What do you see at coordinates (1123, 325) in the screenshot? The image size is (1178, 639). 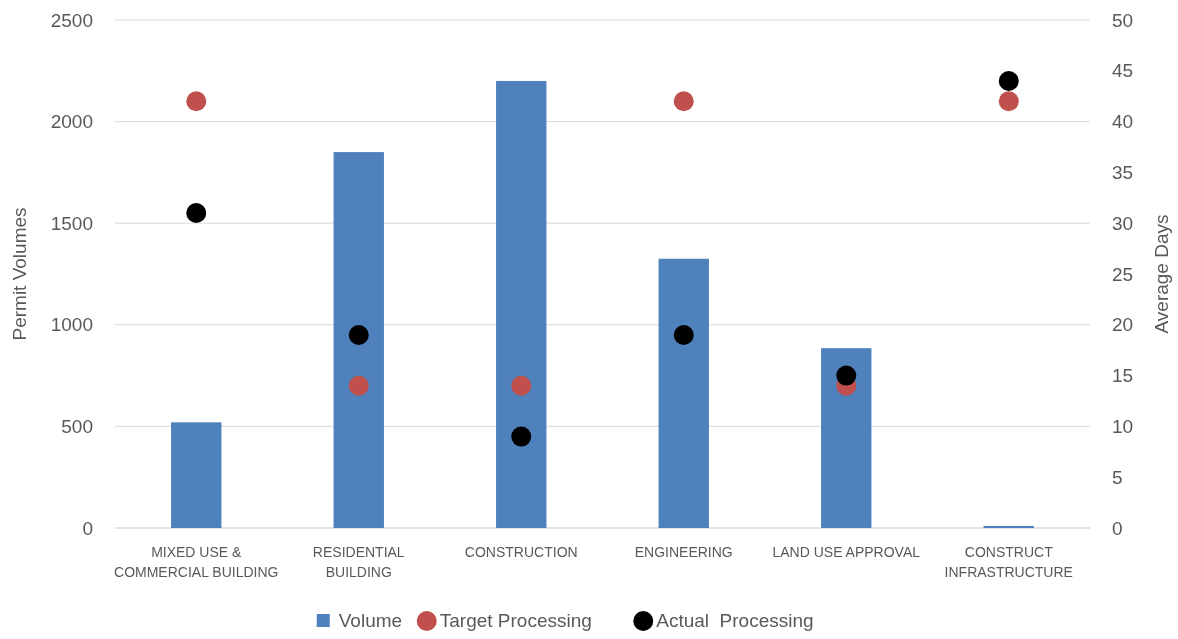 I see `y2-tick-label: 20` at bounding box center [1123, 325].